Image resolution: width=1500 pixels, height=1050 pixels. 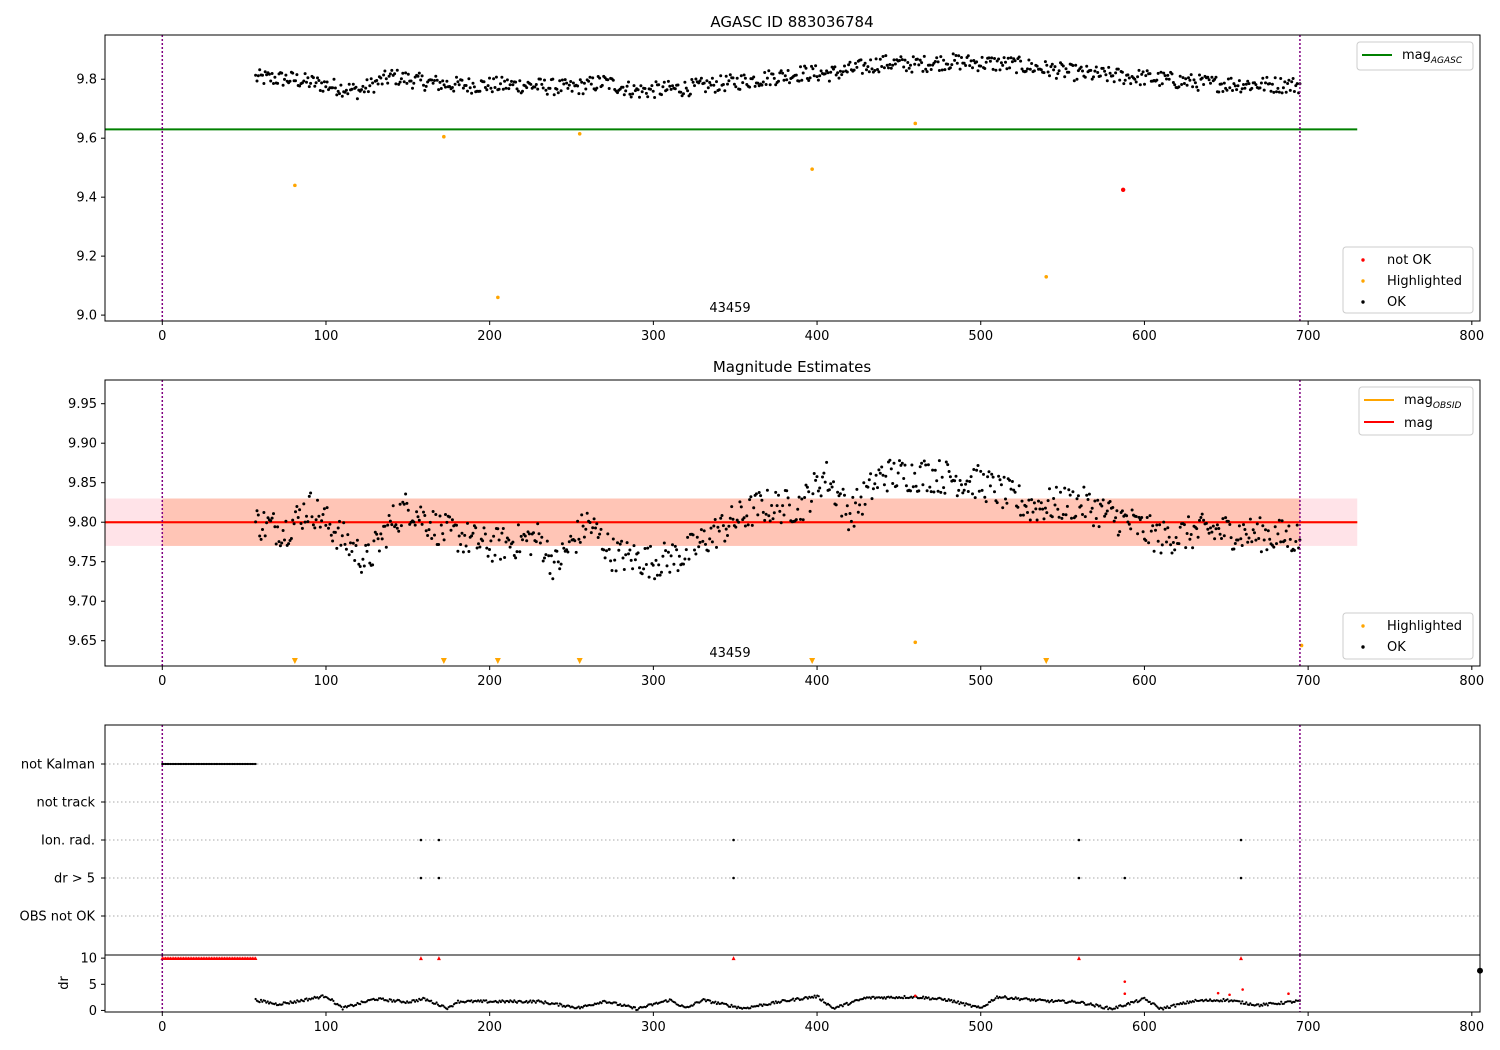 I want to click on agasc-xtick-label: 400, so click(x=817, y=336).